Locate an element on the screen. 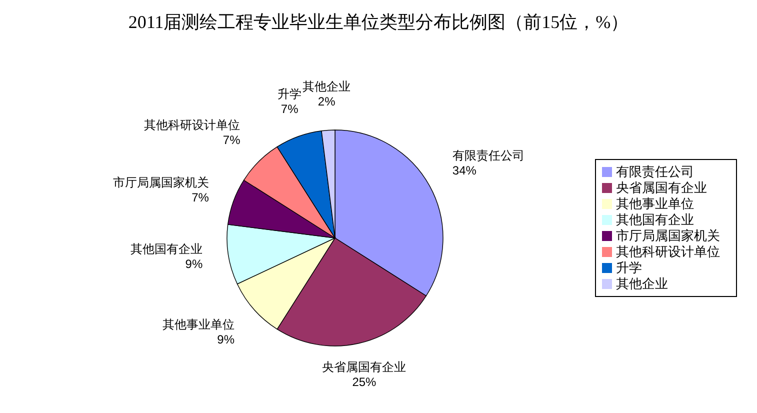 This screenshot has height=413, width=757. slice-label: 其他企业 is located at coordinates (326, 86).